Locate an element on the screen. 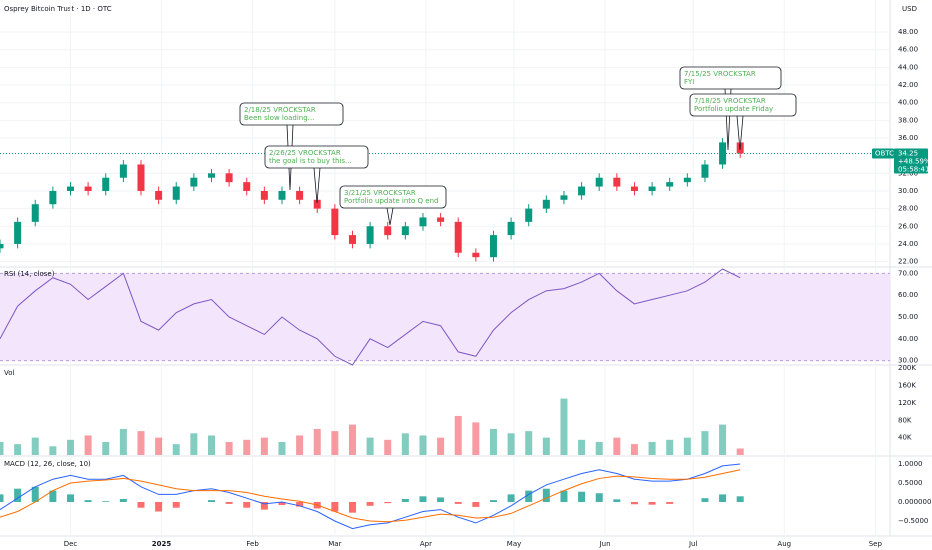 Image resolution: width=932 pixels, height=550 pixels. y-tick-label: 38.00 is located at coordinates (908, 120).